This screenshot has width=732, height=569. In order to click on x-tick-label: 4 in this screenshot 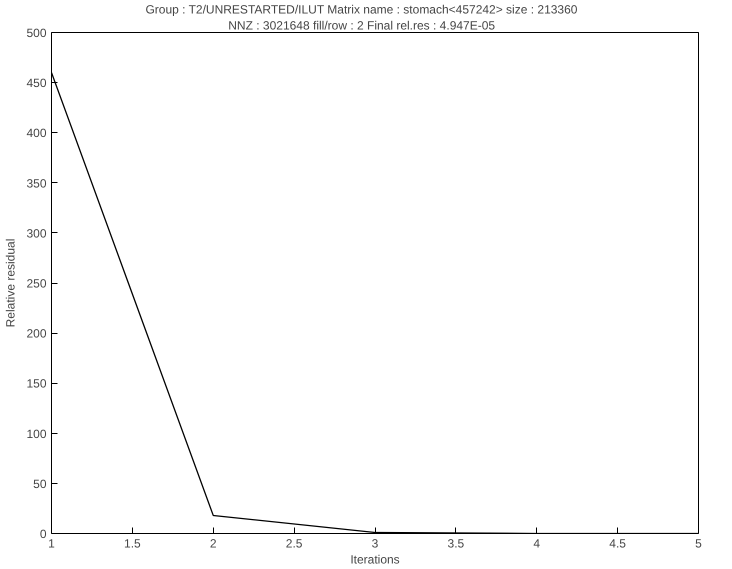, I will do `click(536, 543)`.